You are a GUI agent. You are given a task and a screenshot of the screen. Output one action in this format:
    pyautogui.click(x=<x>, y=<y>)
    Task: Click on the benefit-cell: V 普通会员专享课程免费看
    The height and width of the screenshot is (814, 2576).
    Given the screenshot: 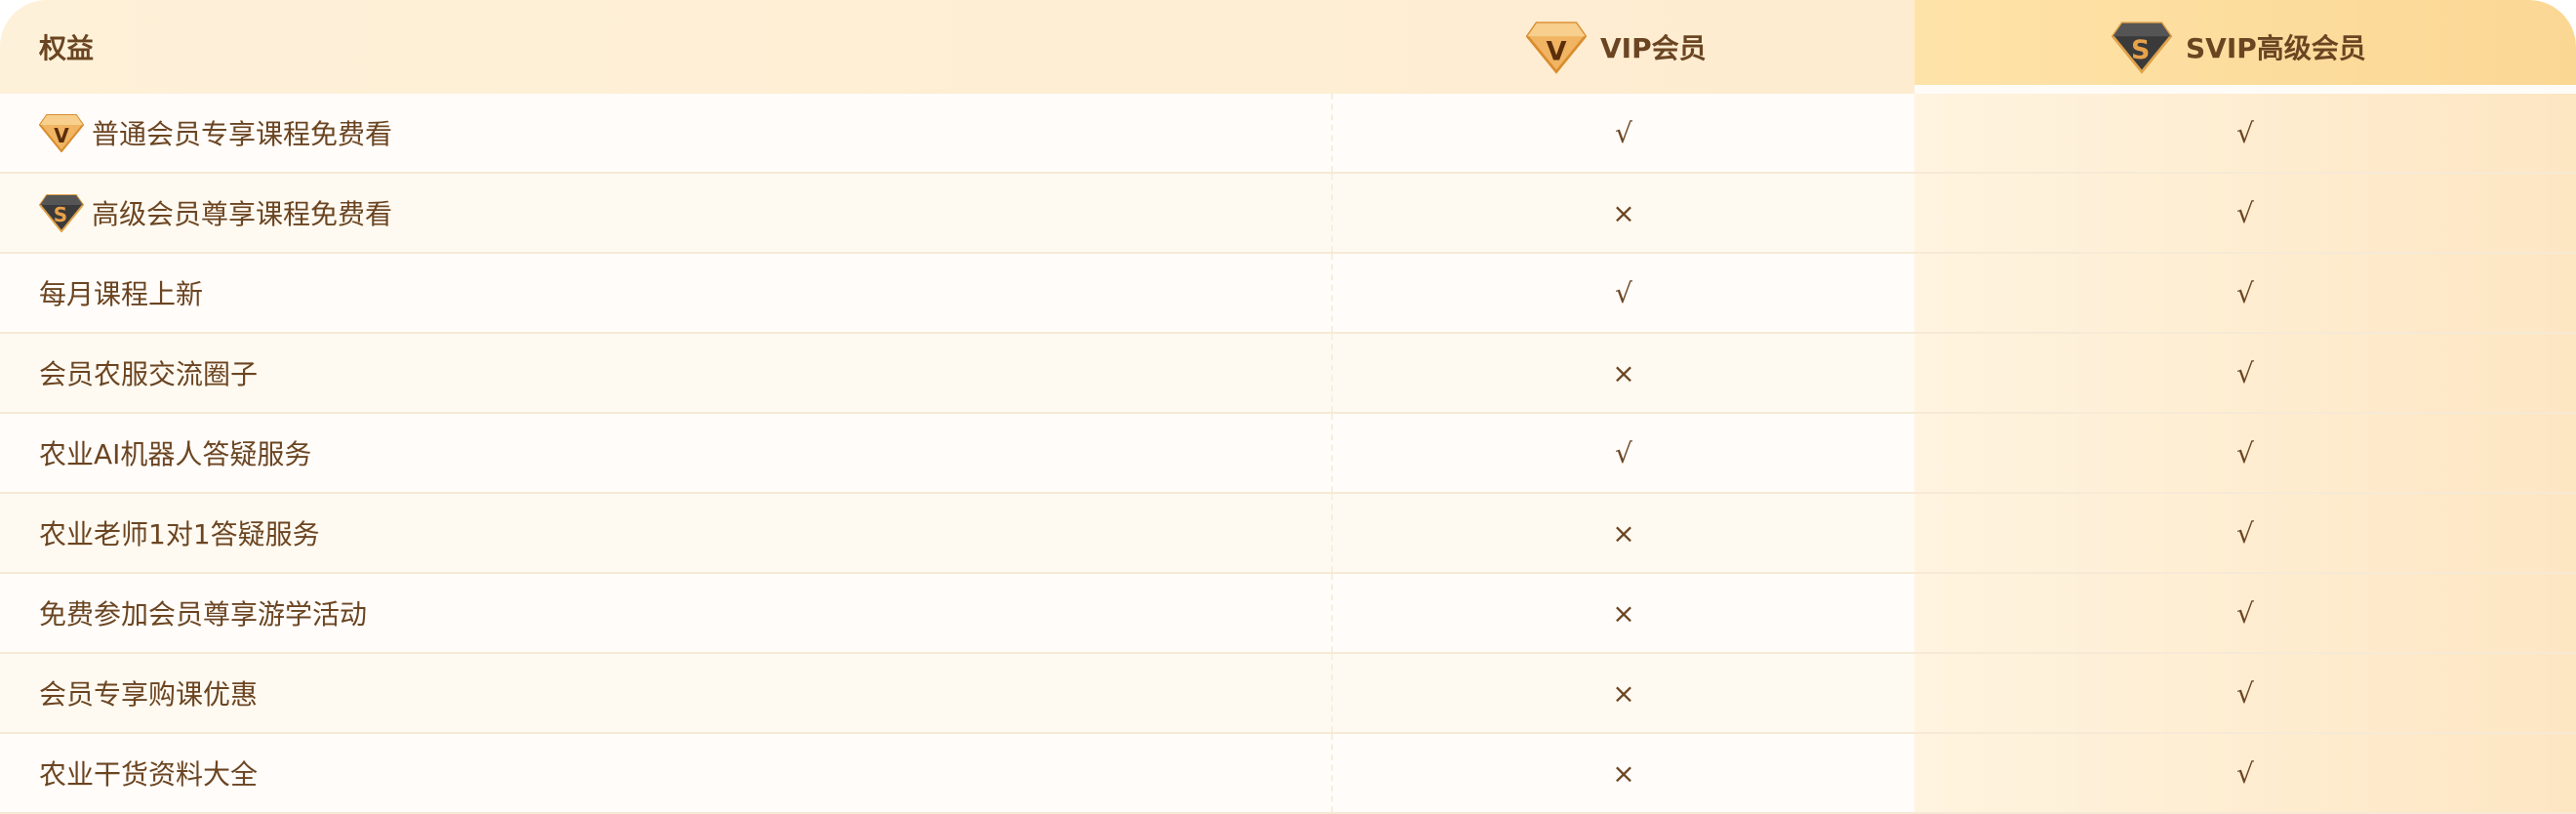 What is the action you would take?
    pyautogui.click(x=665, y=133)
    